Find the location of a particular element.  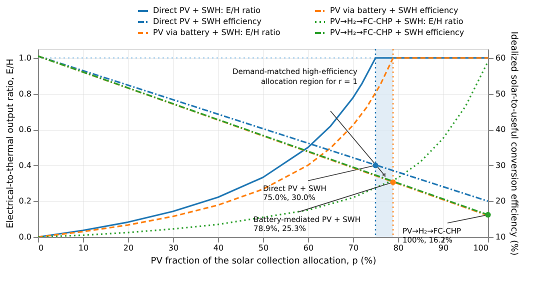

x-tick-label: 0 is located at coordinates (41, 248).